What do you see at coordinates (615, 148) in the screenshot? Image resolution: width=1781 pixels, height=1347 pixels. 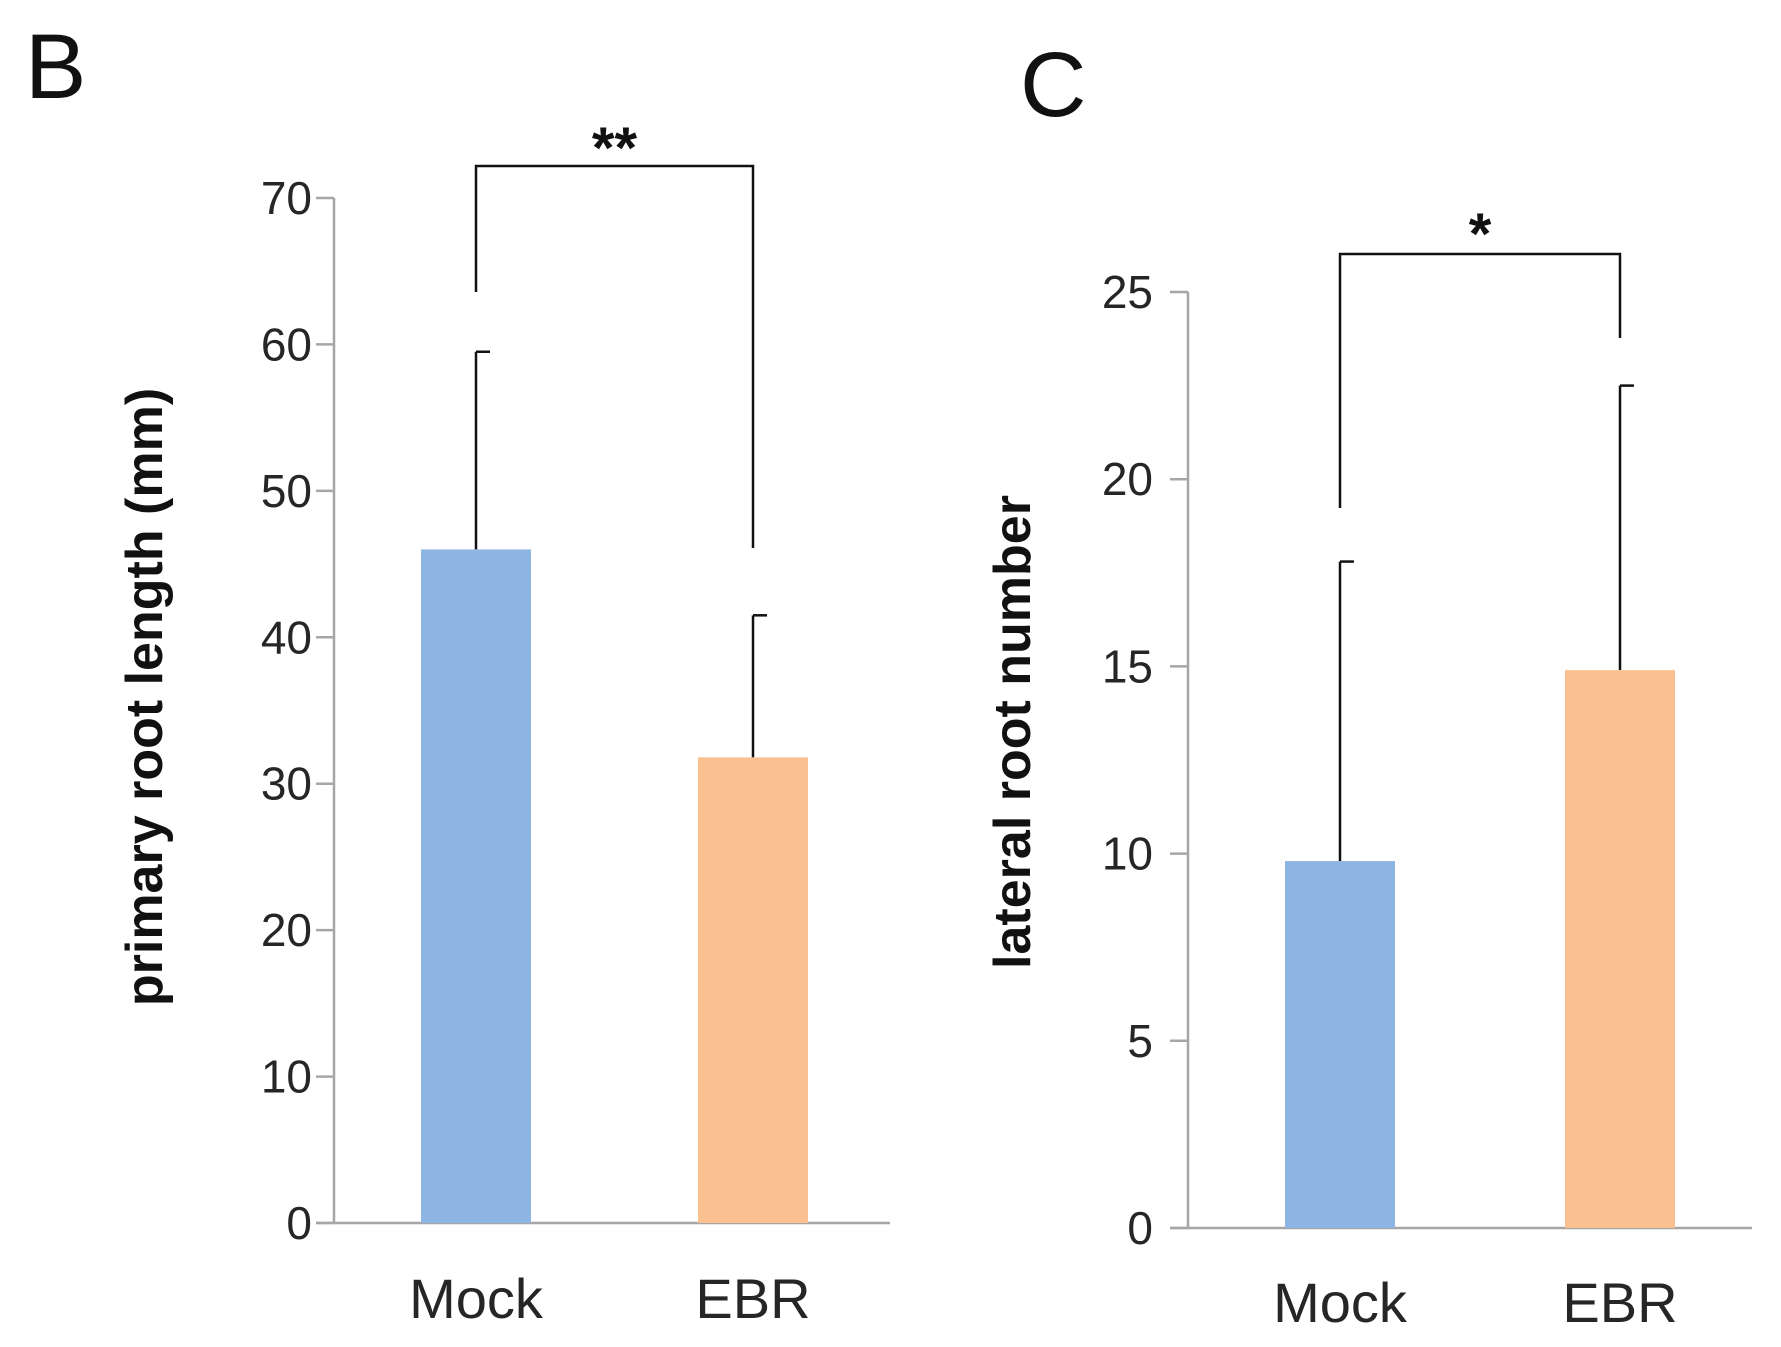 I see `panel-b-significance-label: **` at bounding box center [615, 148].